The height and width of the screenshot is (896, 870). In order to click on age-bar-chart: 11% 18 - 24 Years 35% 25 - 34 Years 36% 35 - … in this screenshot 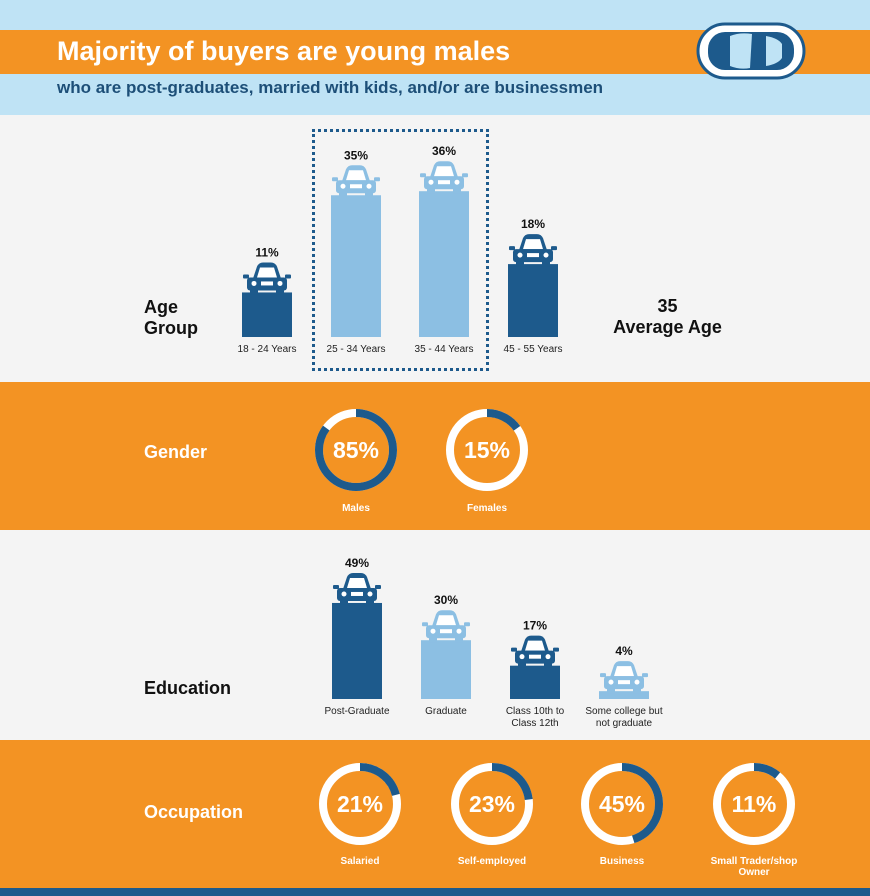, I will do `click(400, 249)`.